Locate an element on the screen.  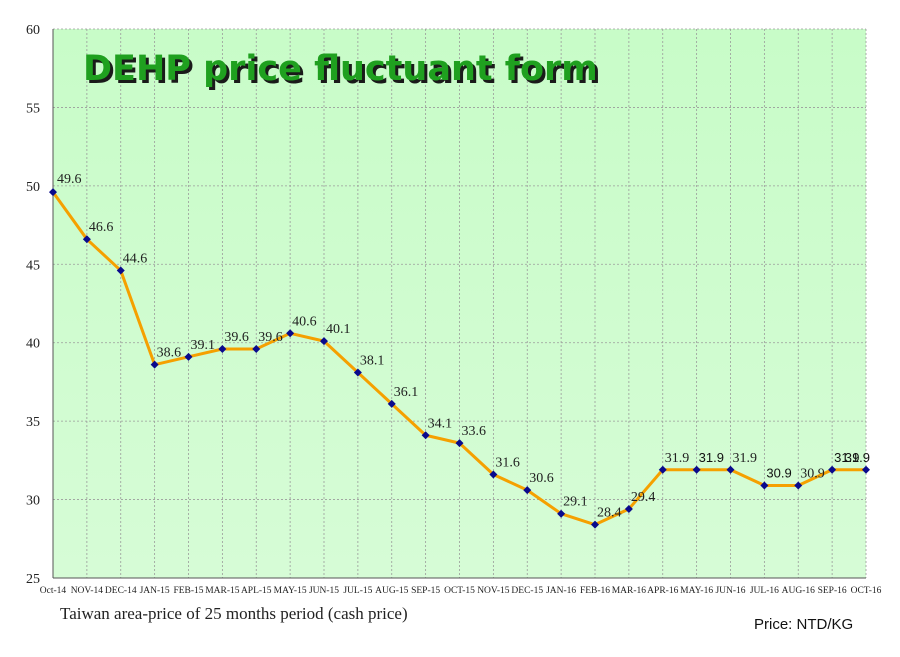
data-label: 40.6 is located at coordinates (304, 321).